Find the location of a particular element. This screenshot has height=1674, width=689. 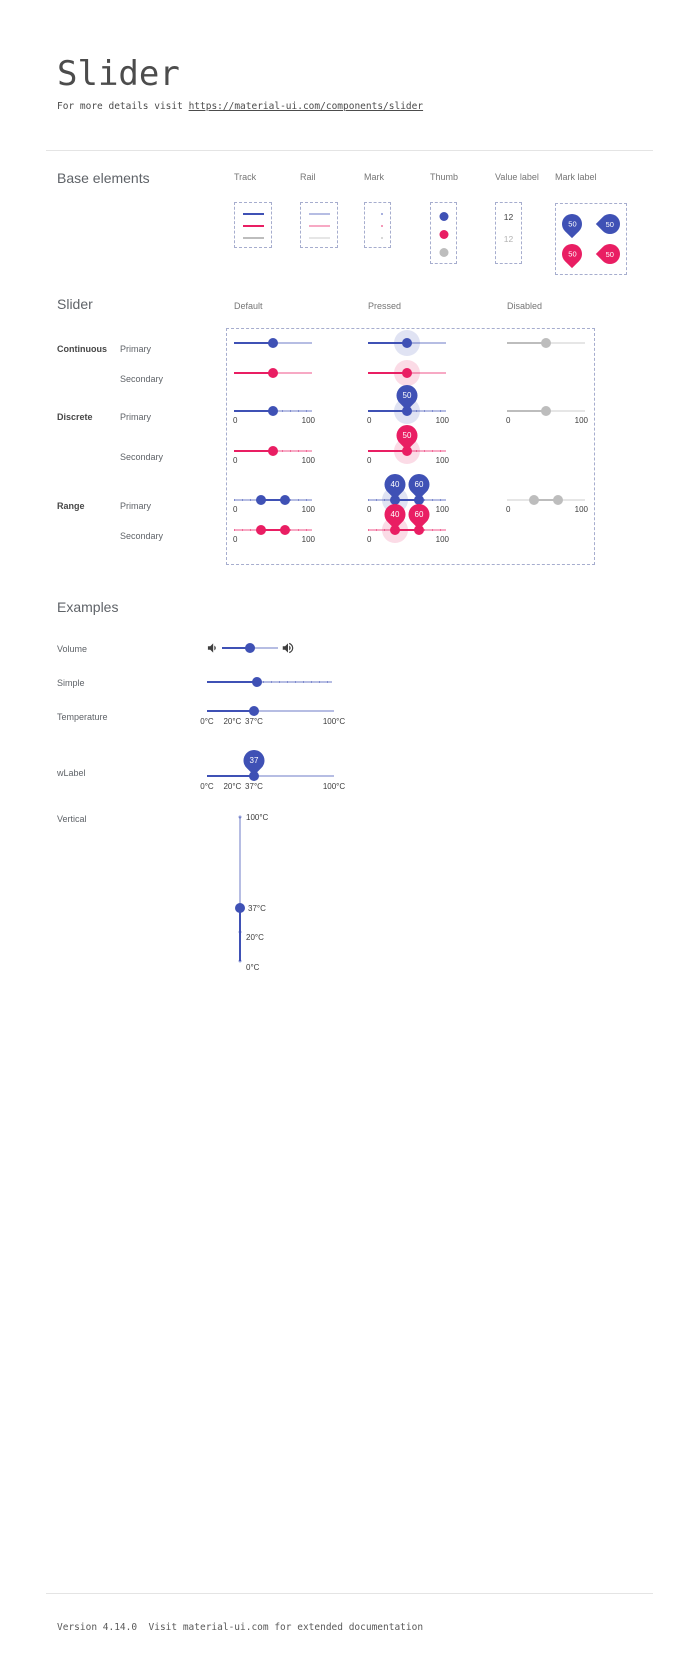

column-label-value-label: Value label is located at coordinates (517, 177).